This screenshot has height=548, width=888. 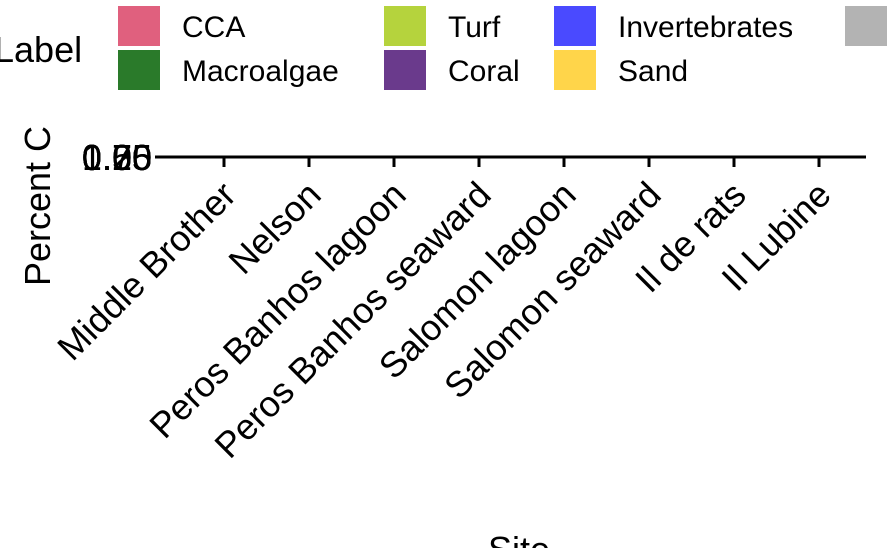 What do you see at coordinates (260, 71) in the screenshot?
I see `legend-label-1: Macroalgae` at bounding box center [260, 71].